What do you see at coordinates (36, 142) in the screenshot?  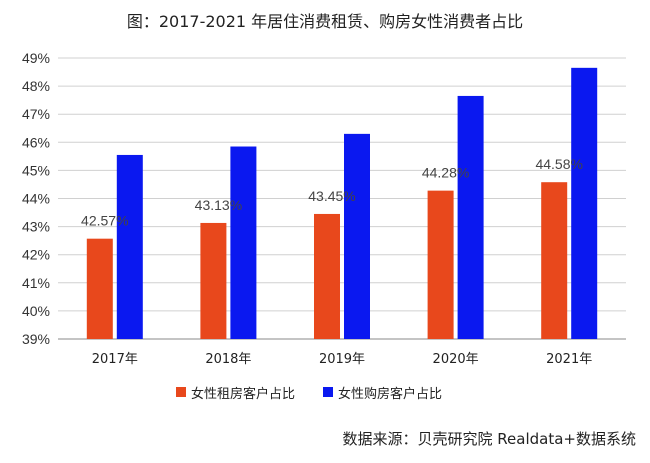 I see `y-tick-label: 46%` at bounding box center [36, 142].